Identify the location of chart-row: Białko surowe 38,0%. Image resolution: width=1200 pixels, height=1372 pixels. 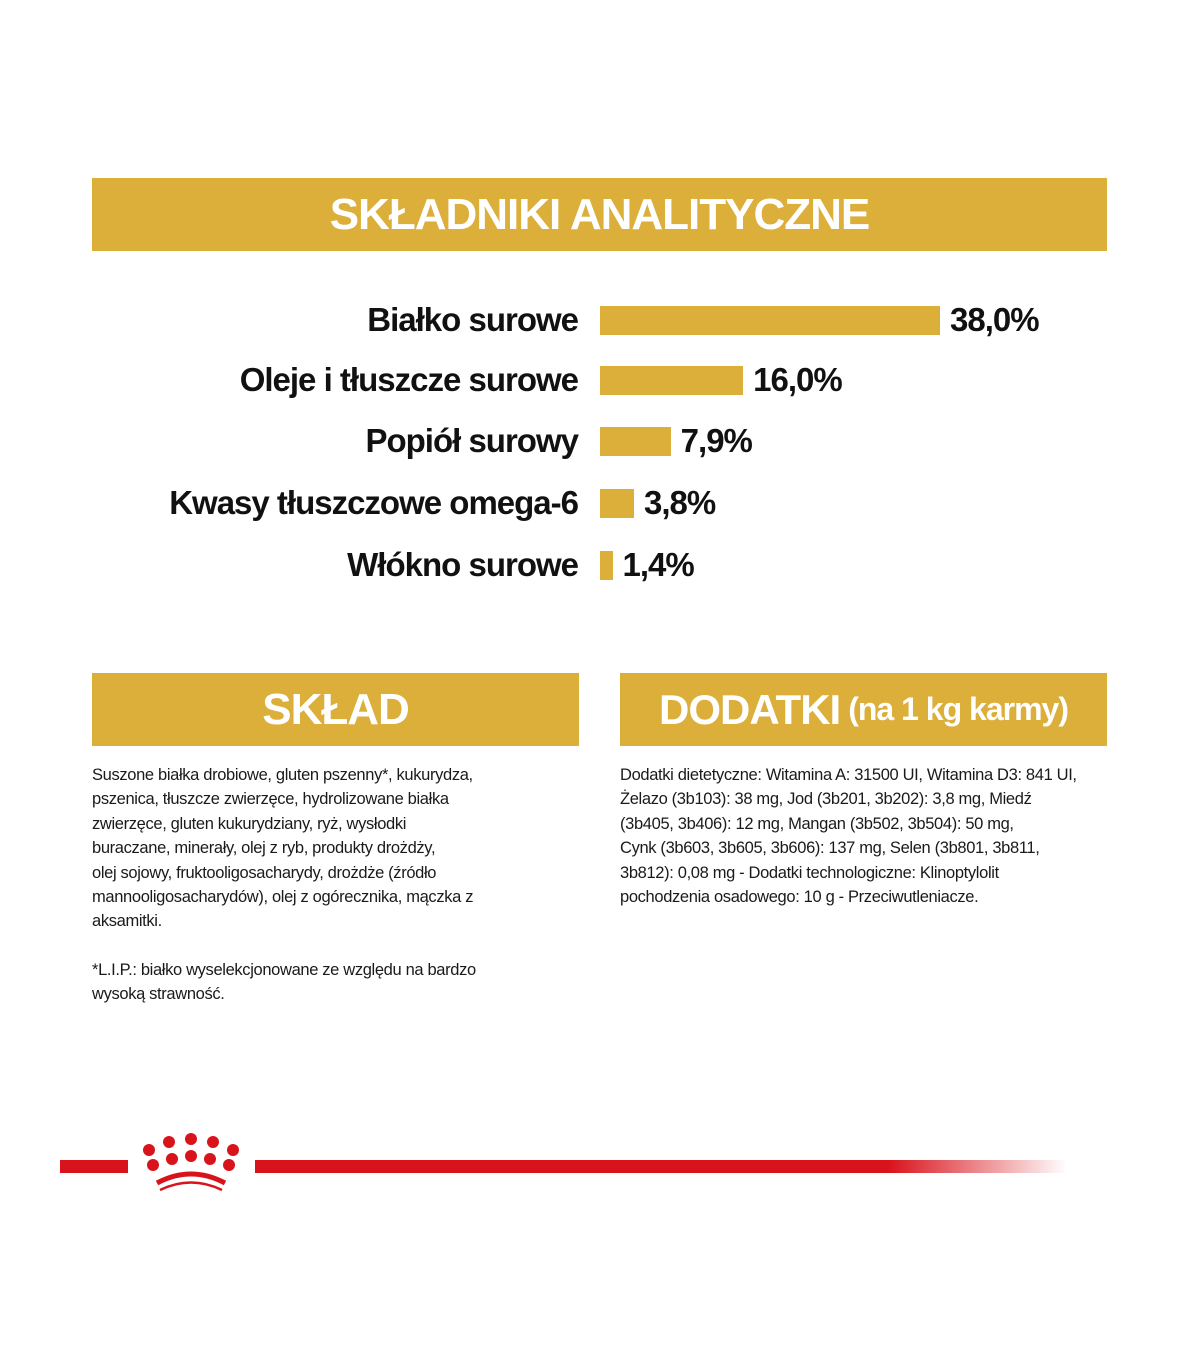
(600, 320).